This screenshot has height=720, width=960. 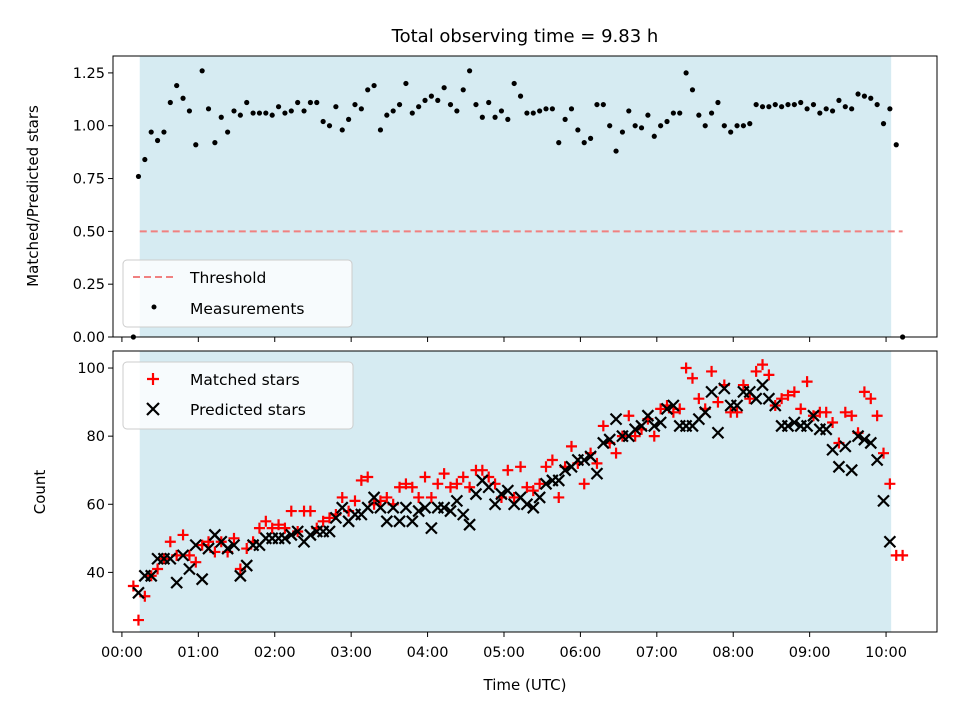 I want to click on top-legend-box, so click(x=237, y=293).